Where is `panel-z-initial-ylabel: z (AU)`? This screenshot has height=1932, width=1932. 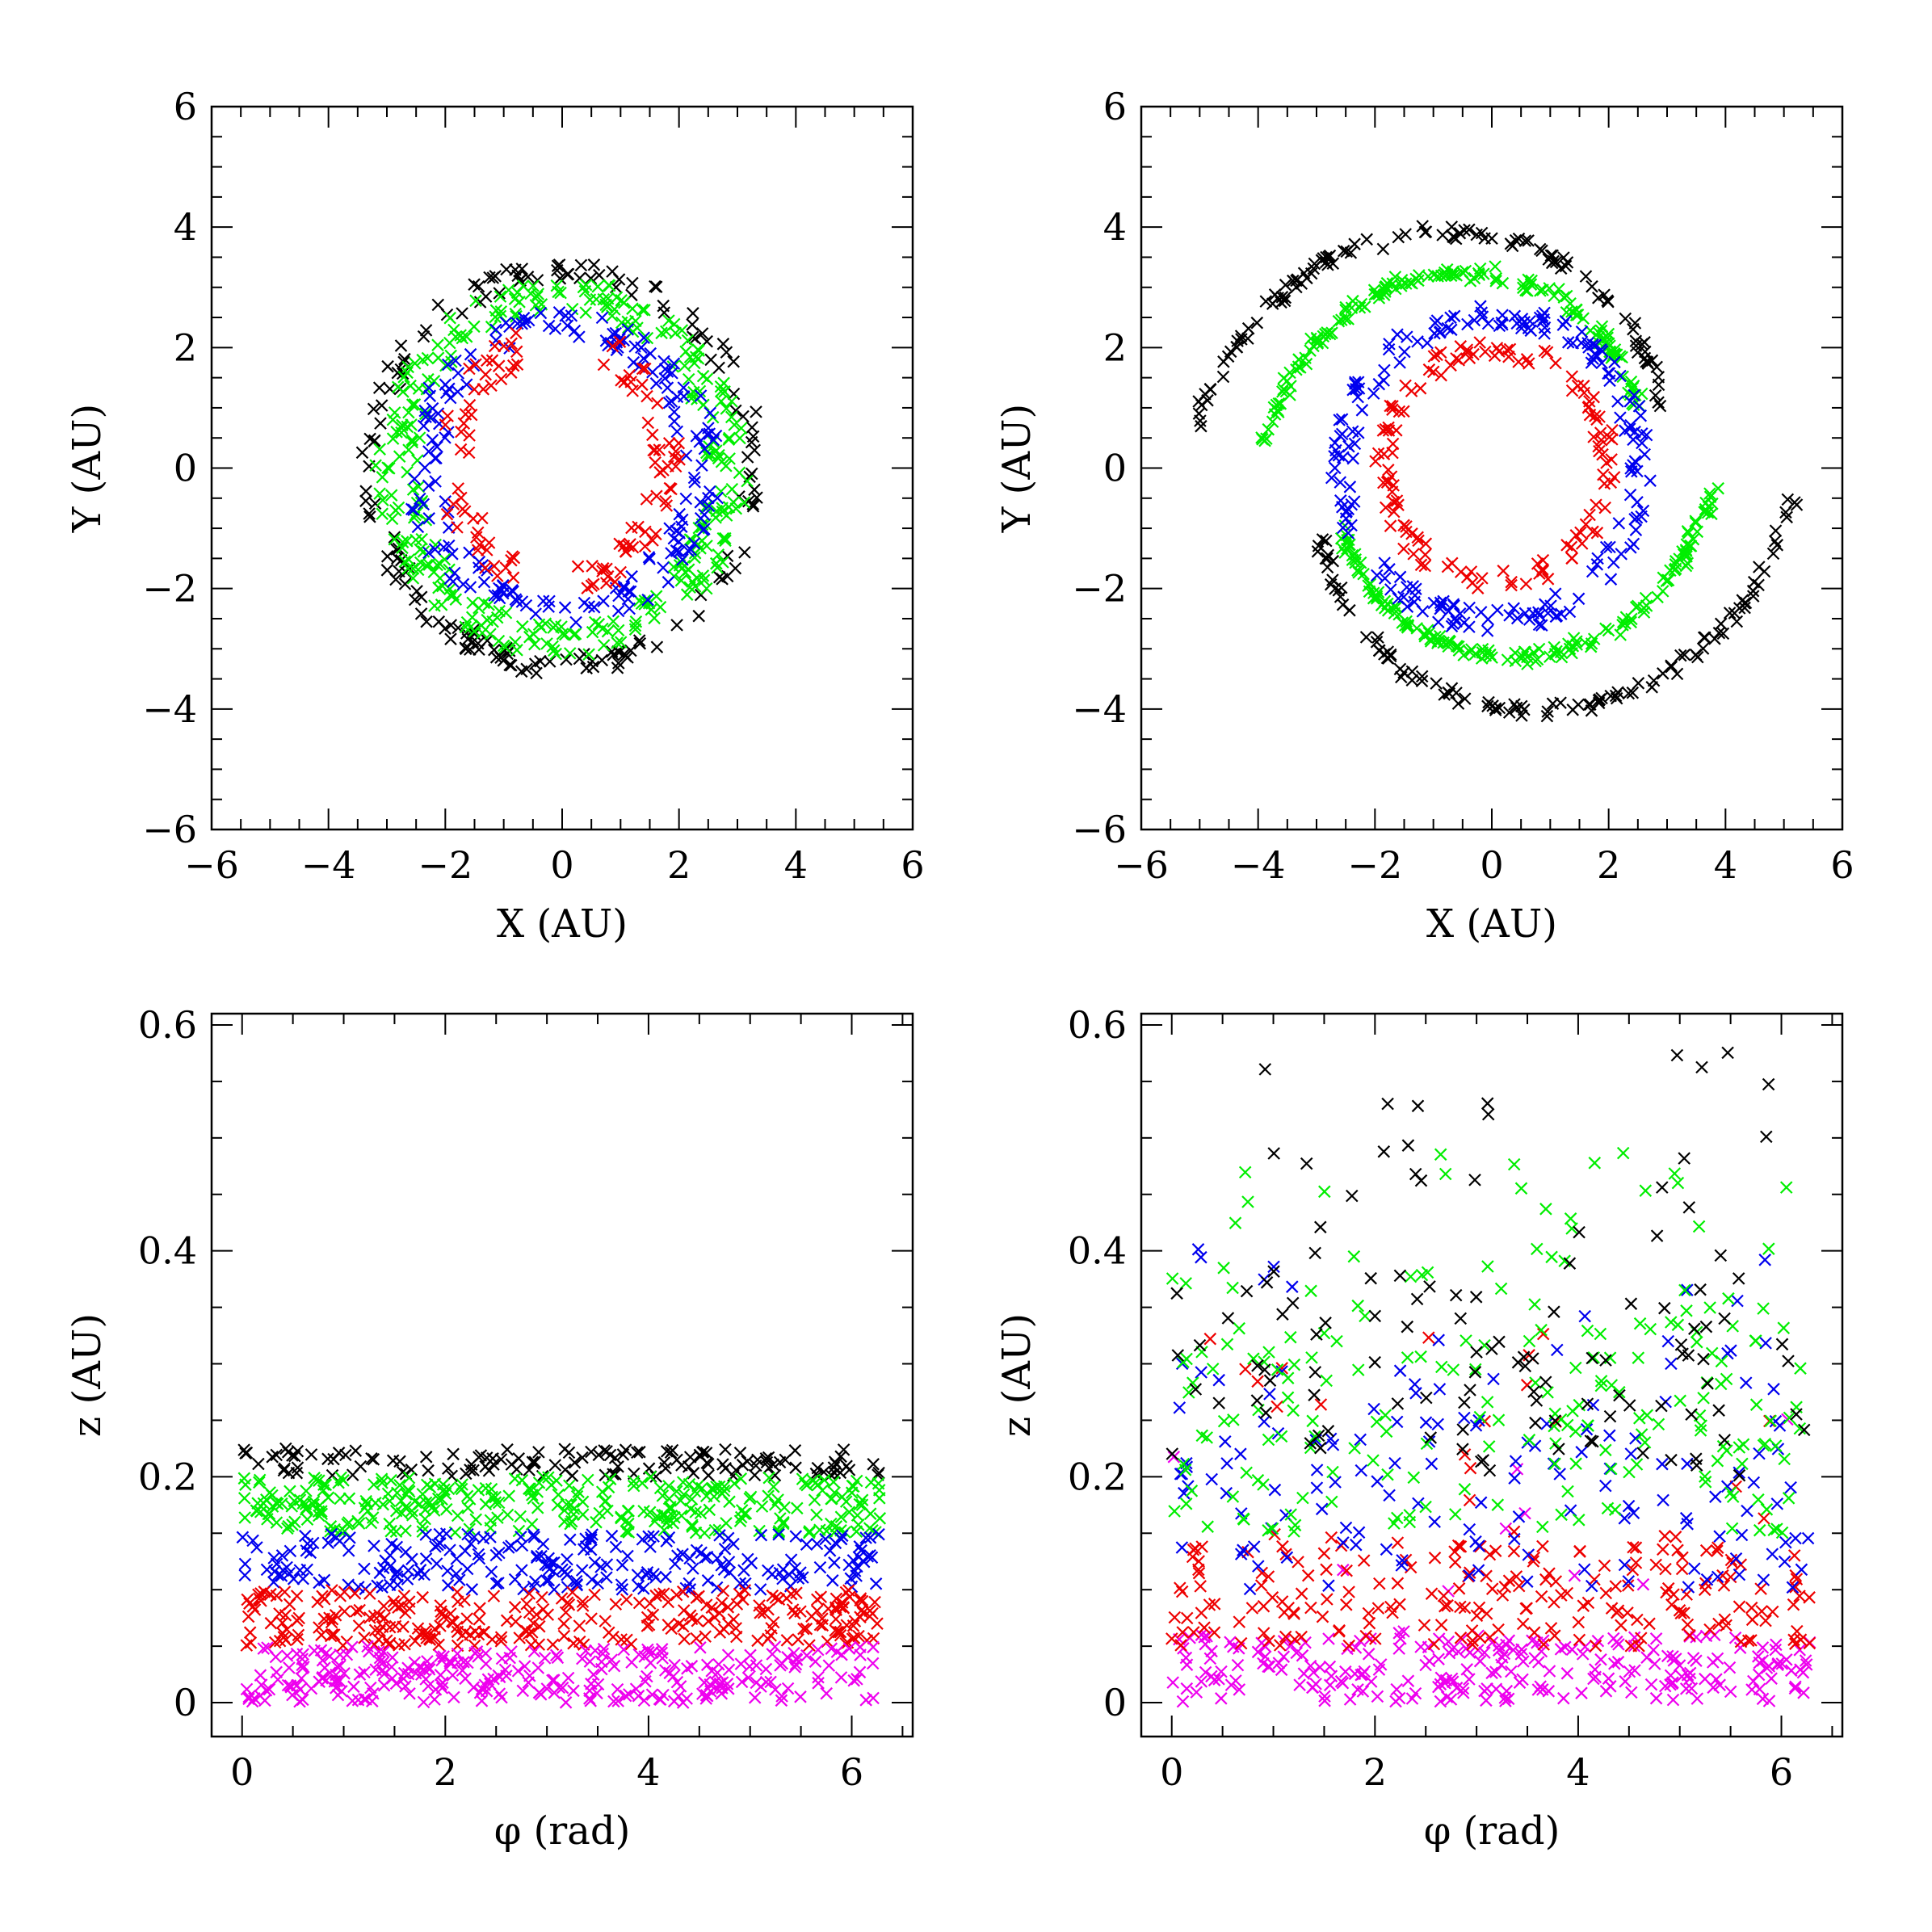
panel-z-initial-ylabel: z (AU) is located at coordinates (88, 1375).